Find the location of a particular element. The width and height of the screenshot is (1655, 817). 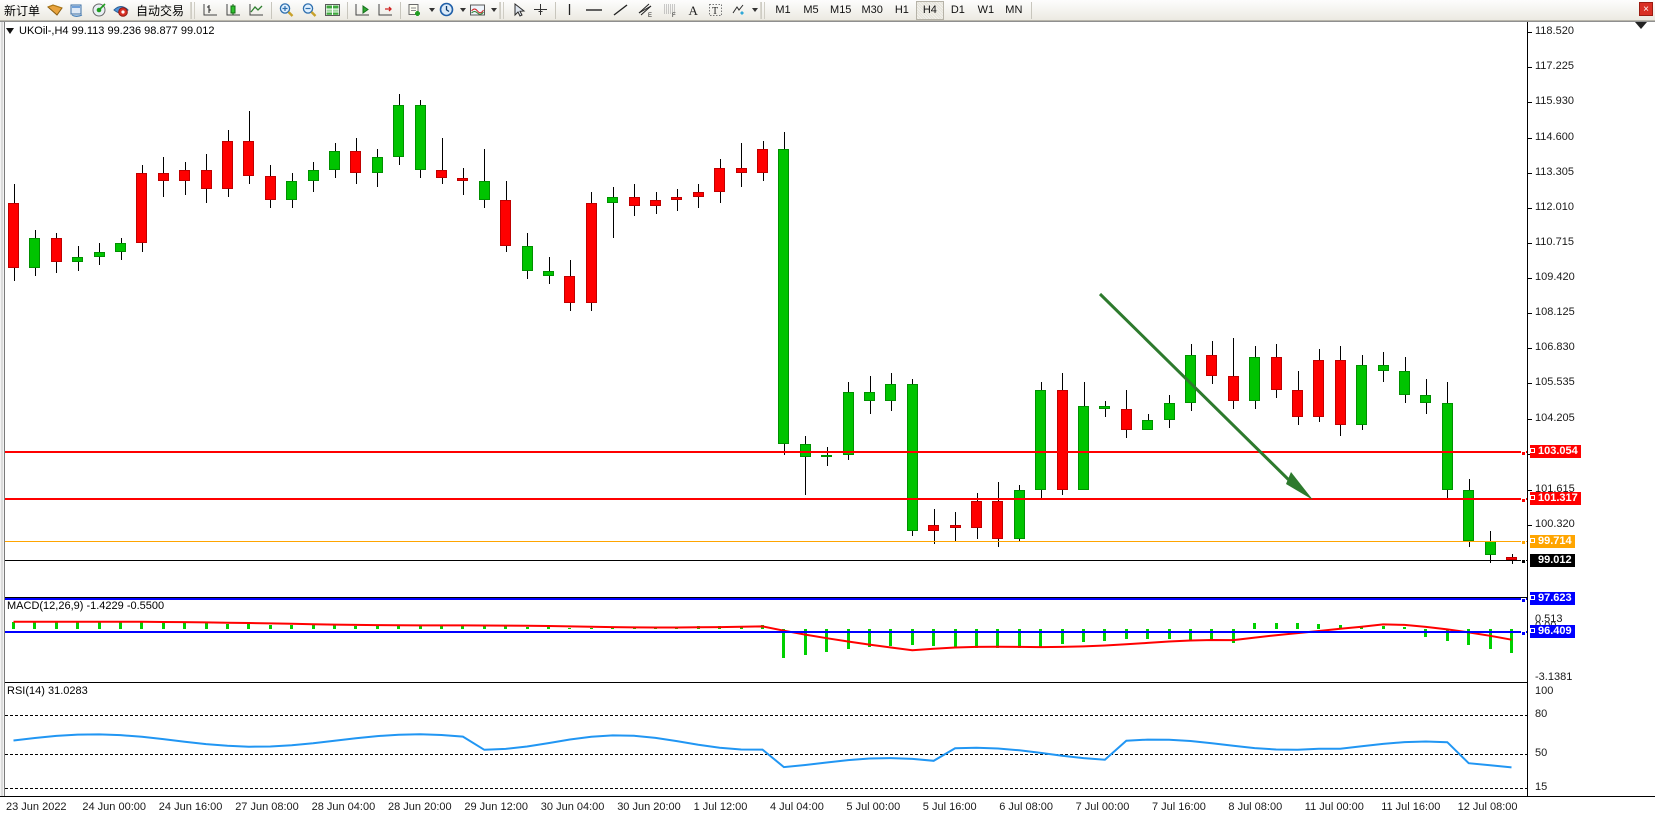

period-dropdown-caret is located at coordinates (463, 10).